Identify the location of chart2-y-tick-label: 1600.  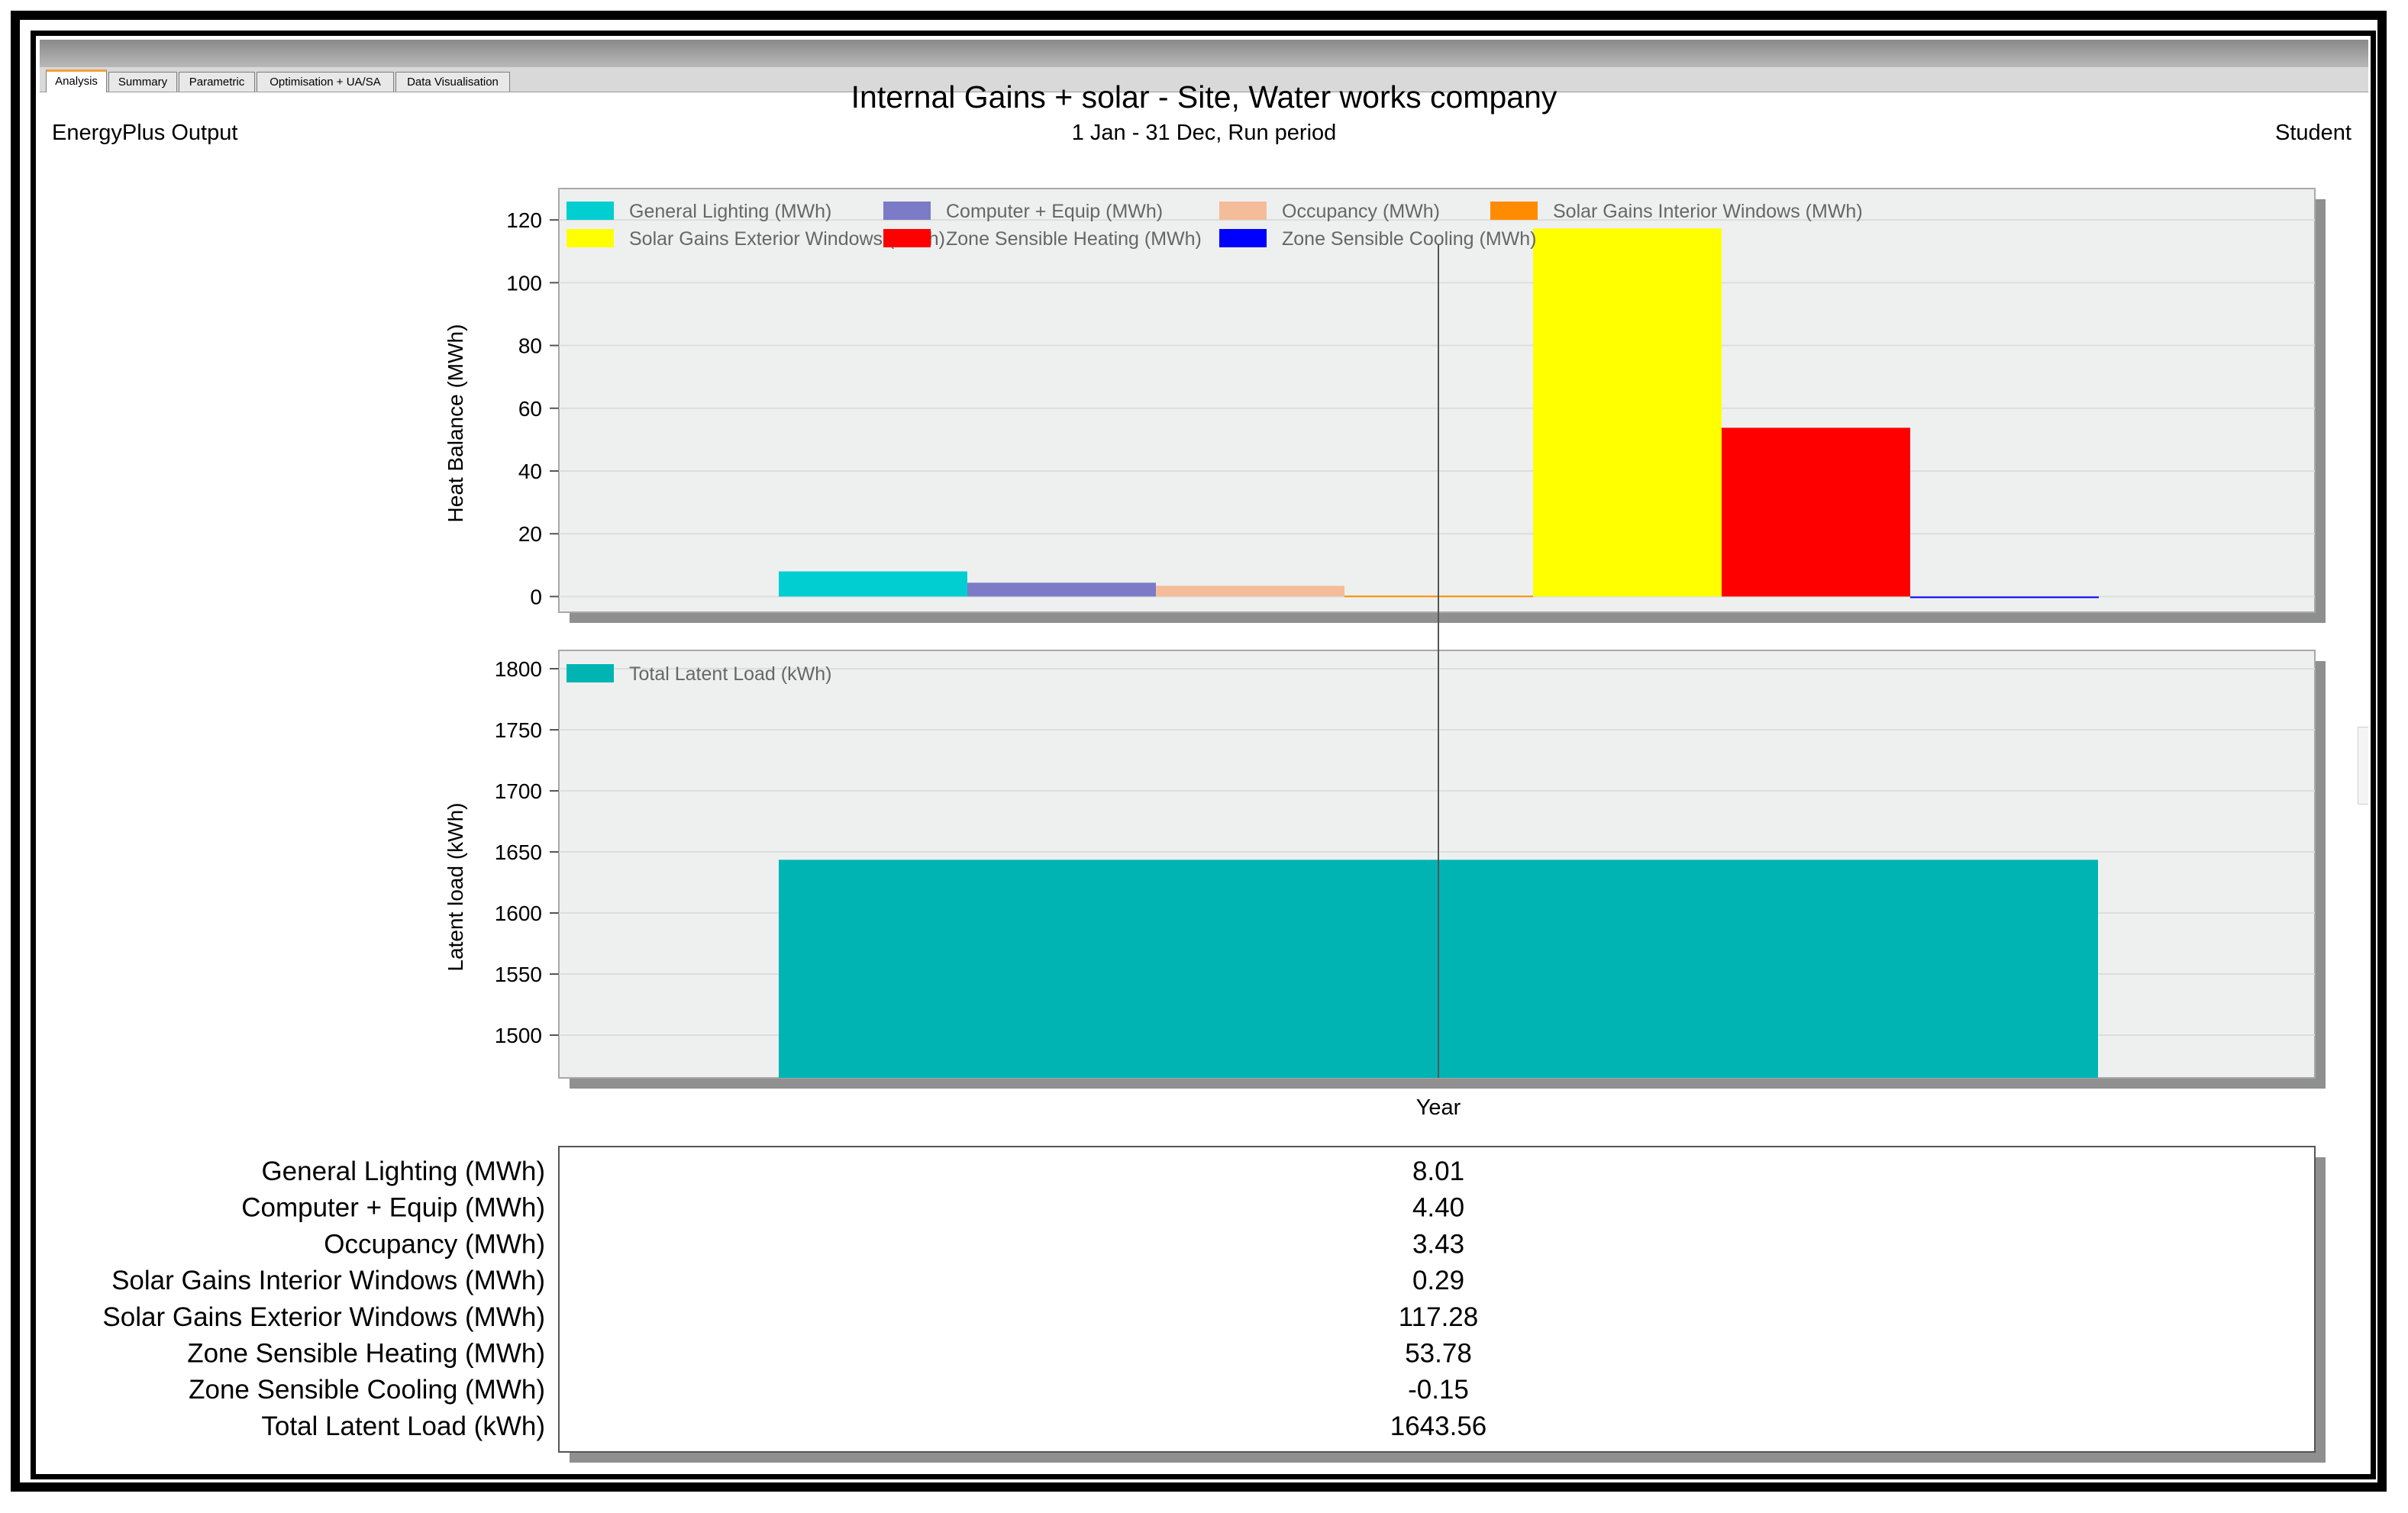
(518, 914).